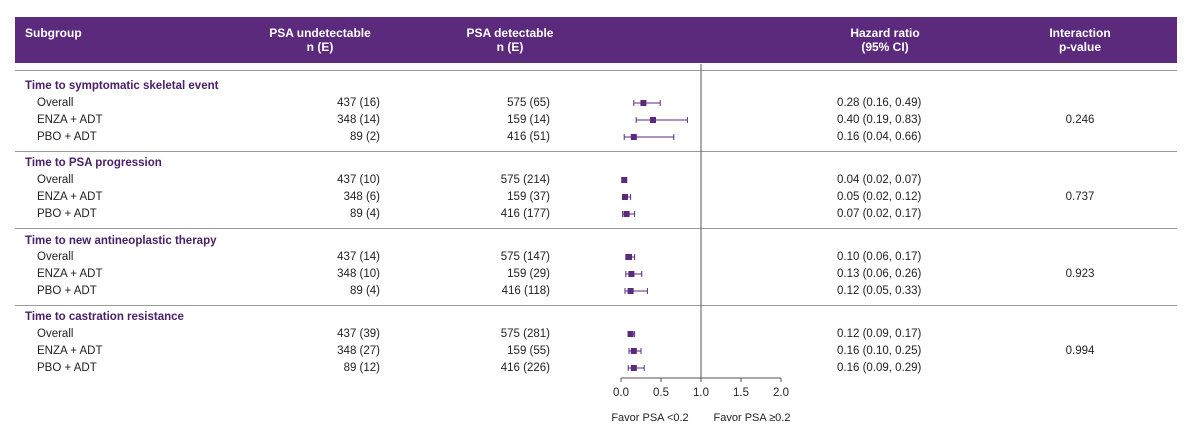  Describe the element at coordinates (701, 393) in the screenshot. I see `x-tick-label: 1.0` at that location.